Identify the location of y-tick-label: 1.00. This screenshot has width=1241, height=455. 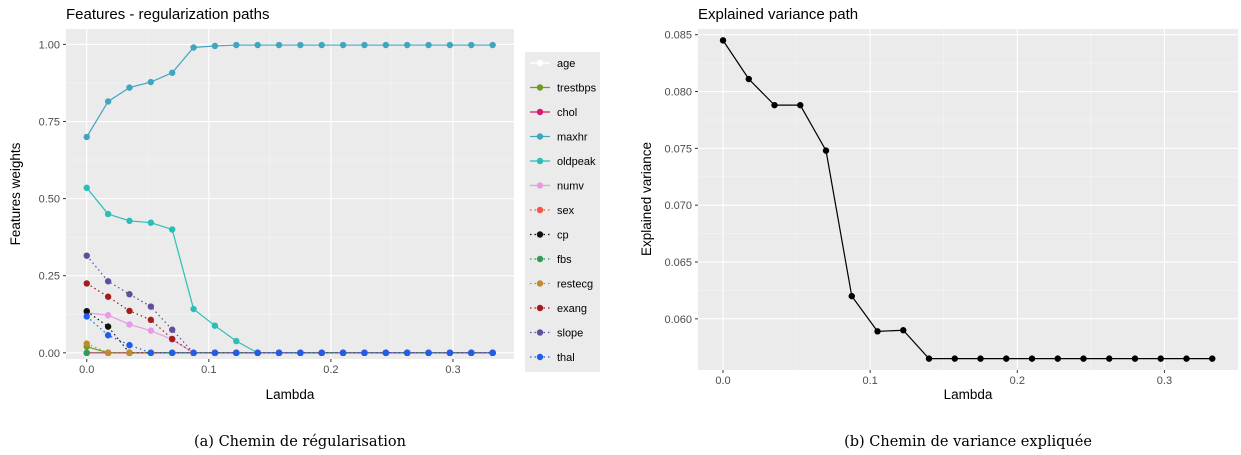
(49, 45).